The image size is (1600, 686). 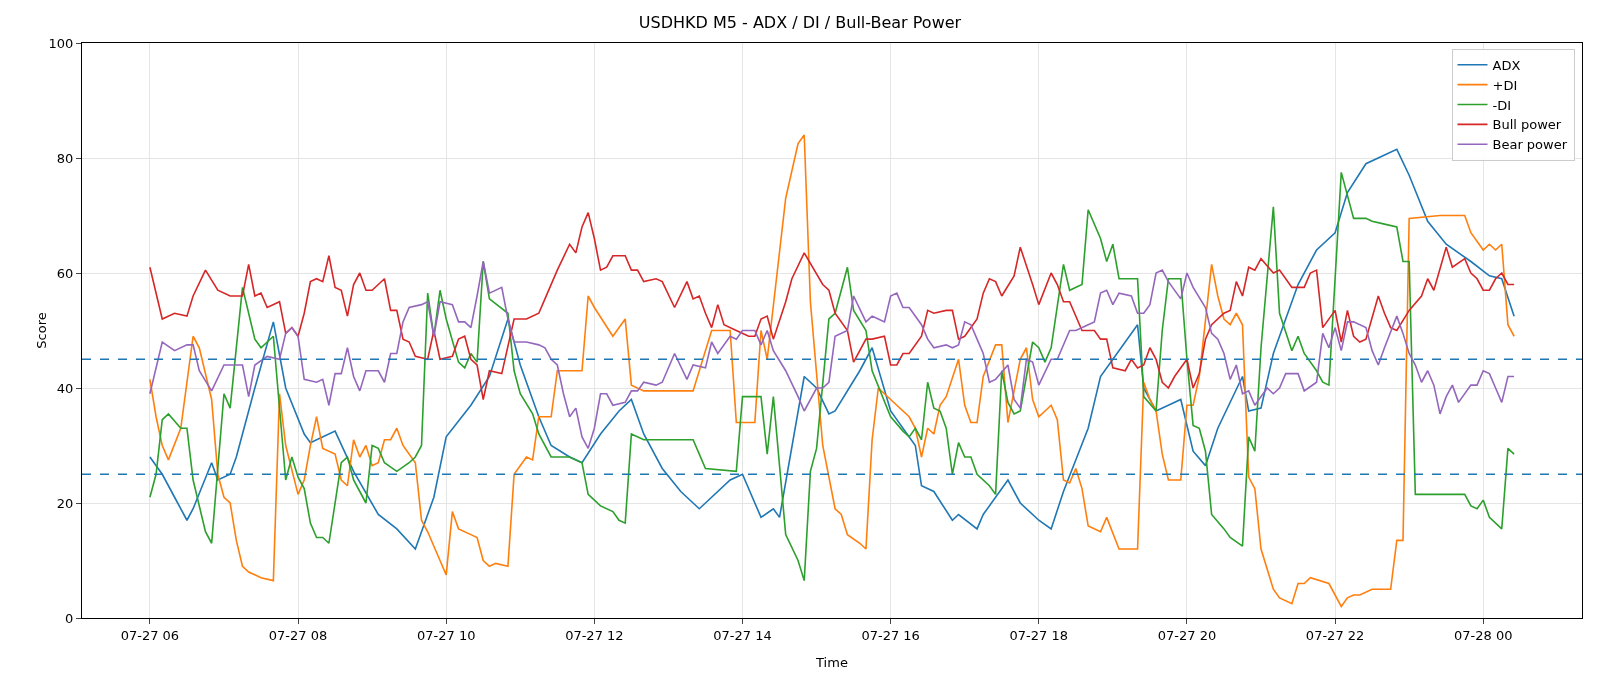 What do you see at coordinates (1039, 635) in the screenshot?
I see `x-tick-label: 07-27 18` at bounding box center [1039, 635].